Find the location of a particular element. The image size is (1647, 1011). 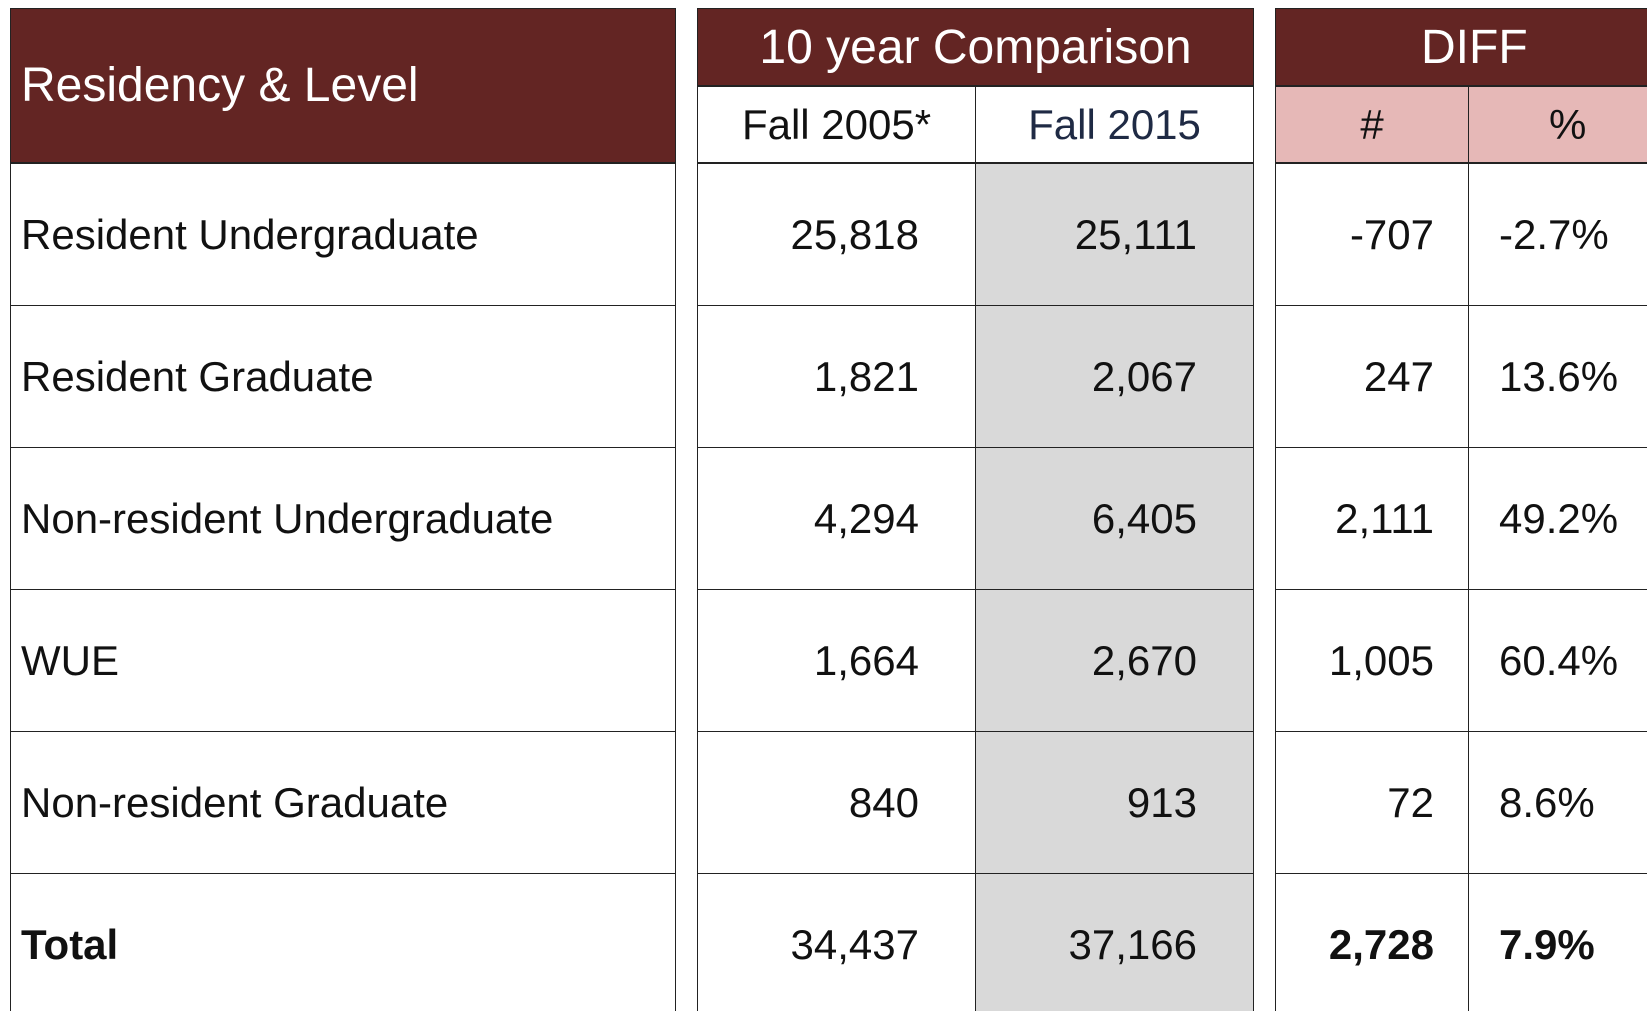

cell: 60.4% is located at coordinates (1557, 660).